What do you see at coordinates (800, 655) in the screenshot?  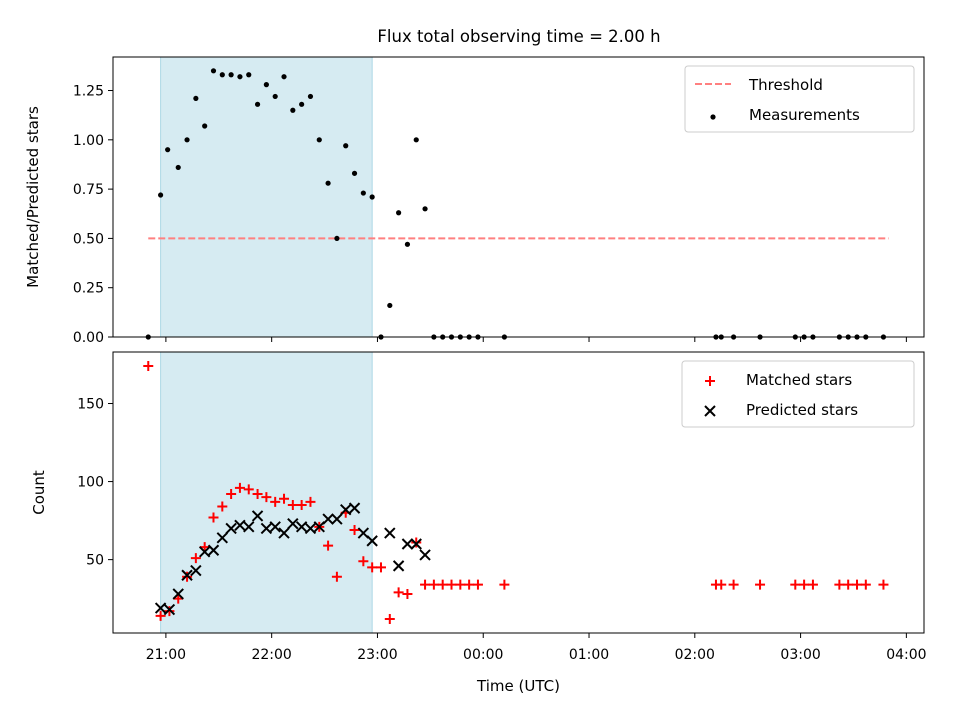 I see `x-tick-label: 03:00` at bounding box center [800, 655].